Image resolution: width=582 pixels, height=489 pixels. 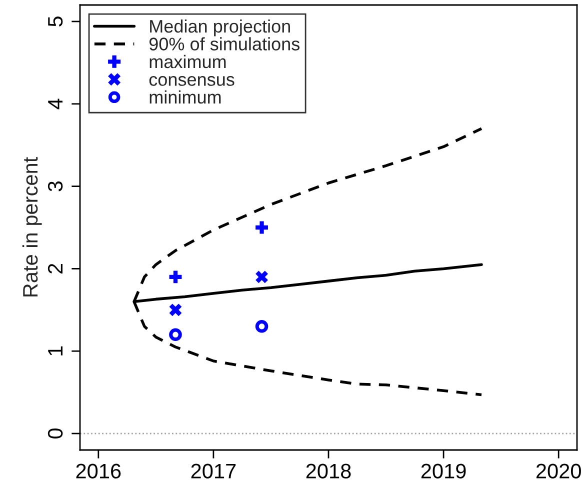 What do you see at coordinates (443, 471) in the screenshot?
I see `x-tick-label: 2019` at bounding box center [443, 471].